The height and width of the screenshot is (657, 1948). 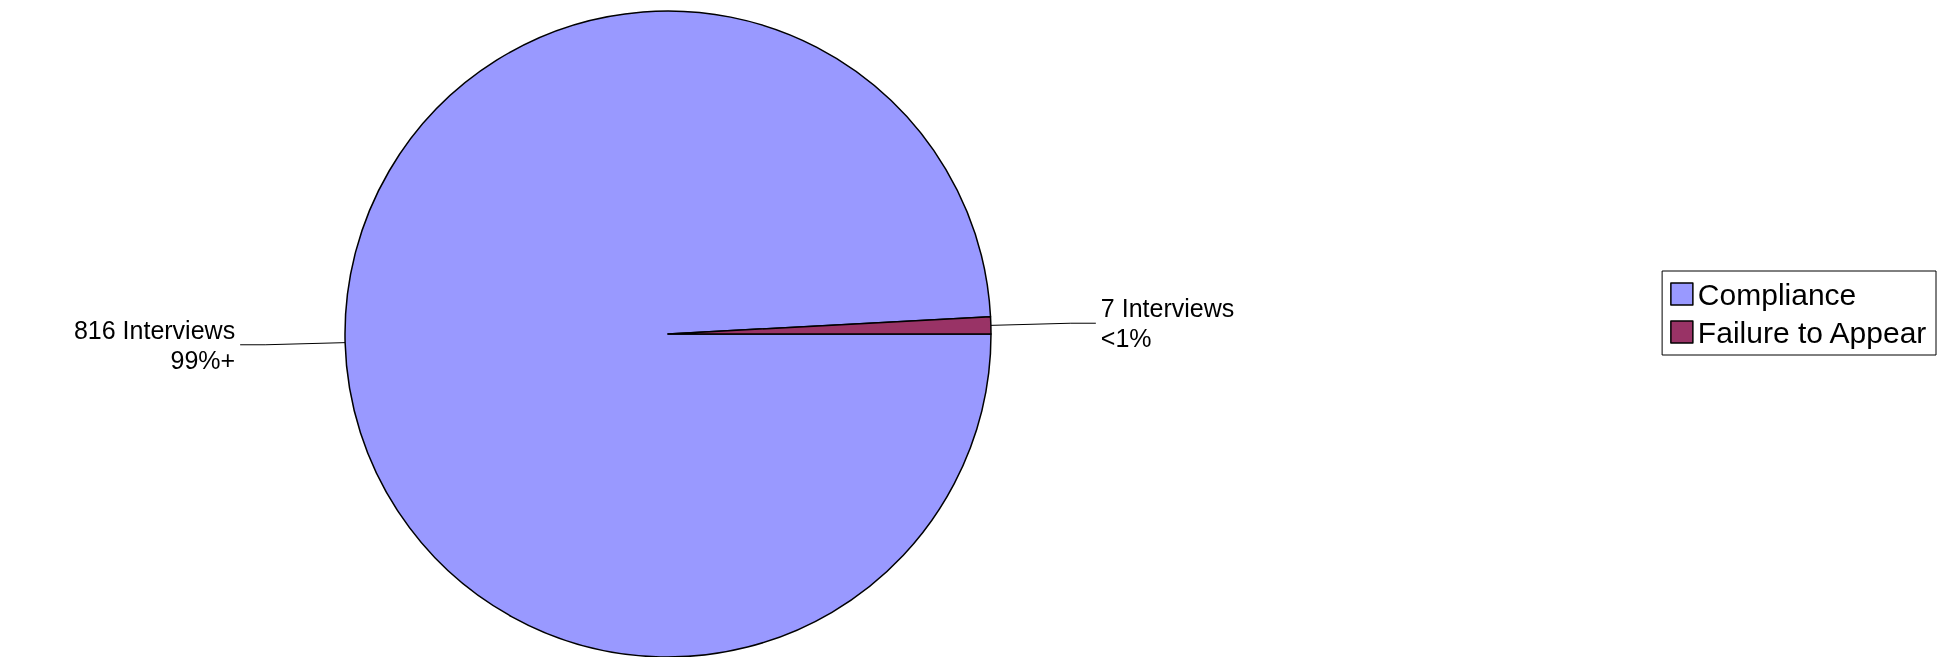 What do you see at coordinates (1167, 323) in the screenshot?
I see `data-label: 7 Interviews <1%` at bounding box center [1167, 323].